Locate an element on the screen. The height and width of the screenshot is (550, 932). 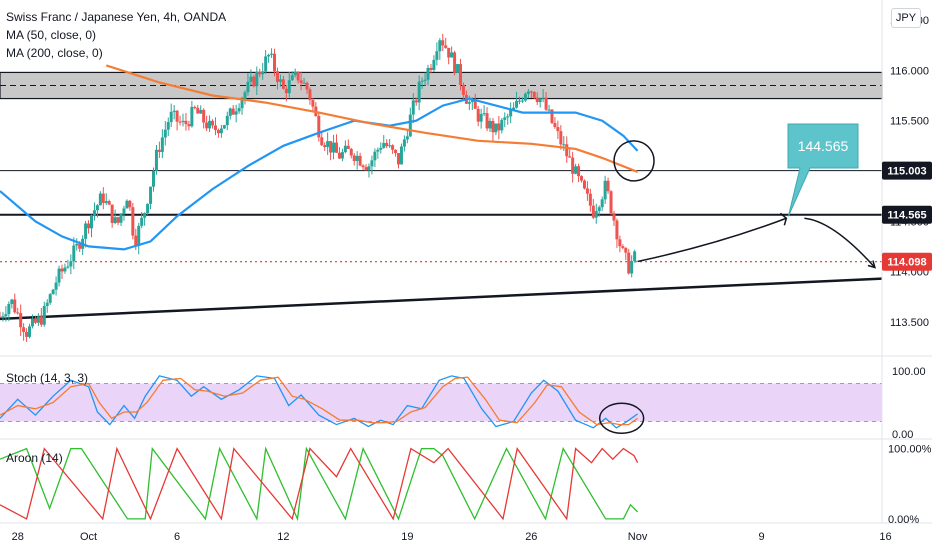
aroon-up-line is located at coordinates (319, 484).